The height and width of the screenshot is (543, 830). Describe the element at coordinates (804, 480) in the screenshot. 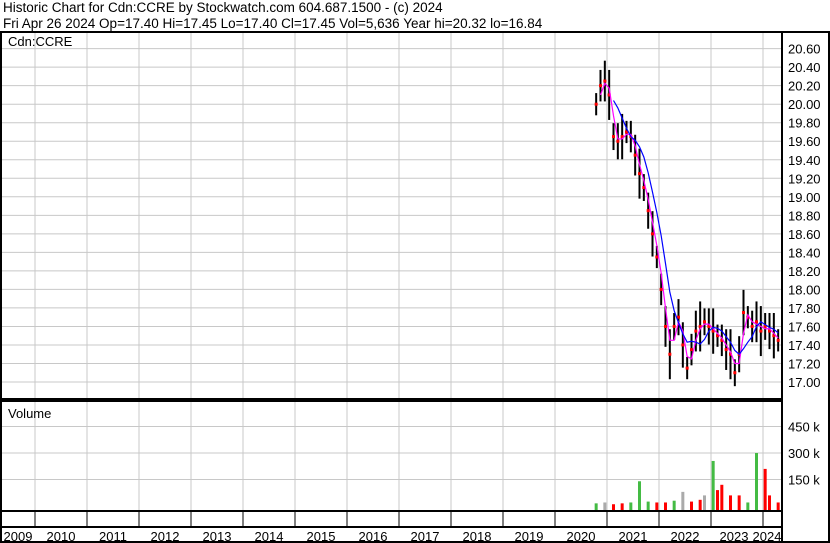

I see `volume-tick-label: 150 k` at that location.